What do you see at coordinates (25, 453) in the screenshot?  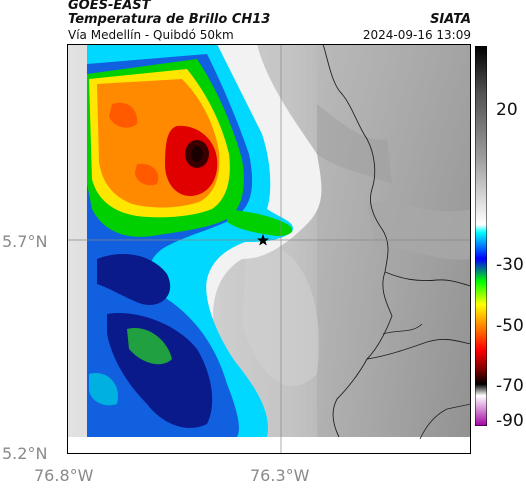 I see `lat-tick-label: 5.2°N` at bounding box center [25, 453].